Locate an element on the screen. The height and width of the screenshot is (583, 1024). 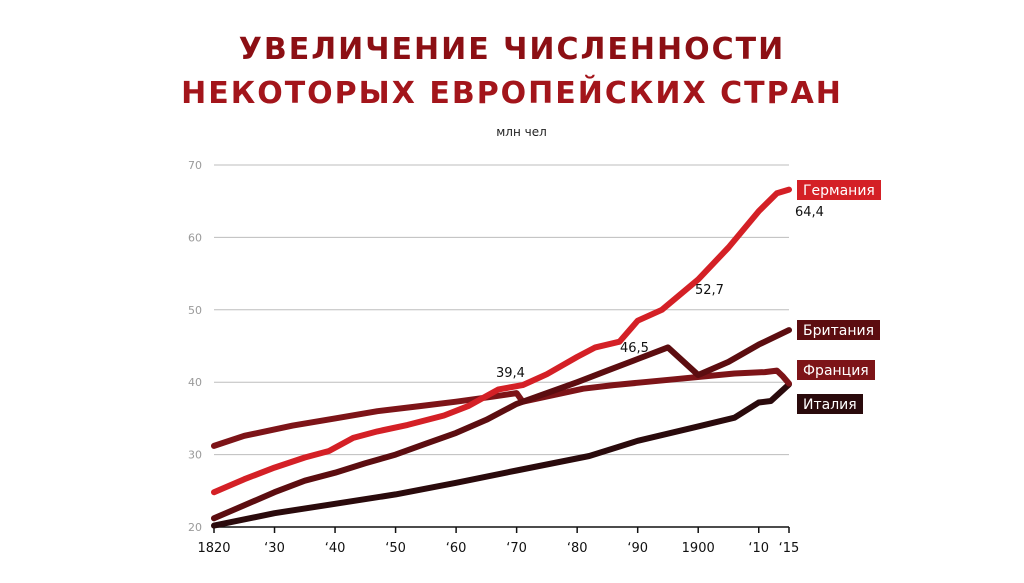
x-tick-label-1915: ‘15 is located at coordinates (789, 548).